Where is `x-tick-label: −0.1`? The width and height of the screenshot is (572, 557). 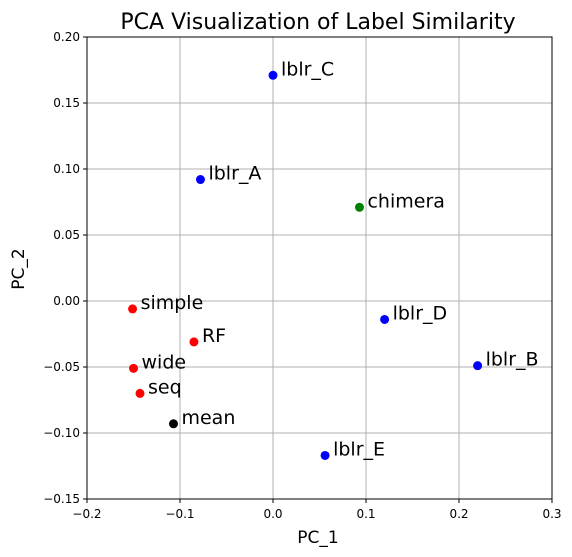
x-tick-label: −0.1 is located at coordinates (179, 514).